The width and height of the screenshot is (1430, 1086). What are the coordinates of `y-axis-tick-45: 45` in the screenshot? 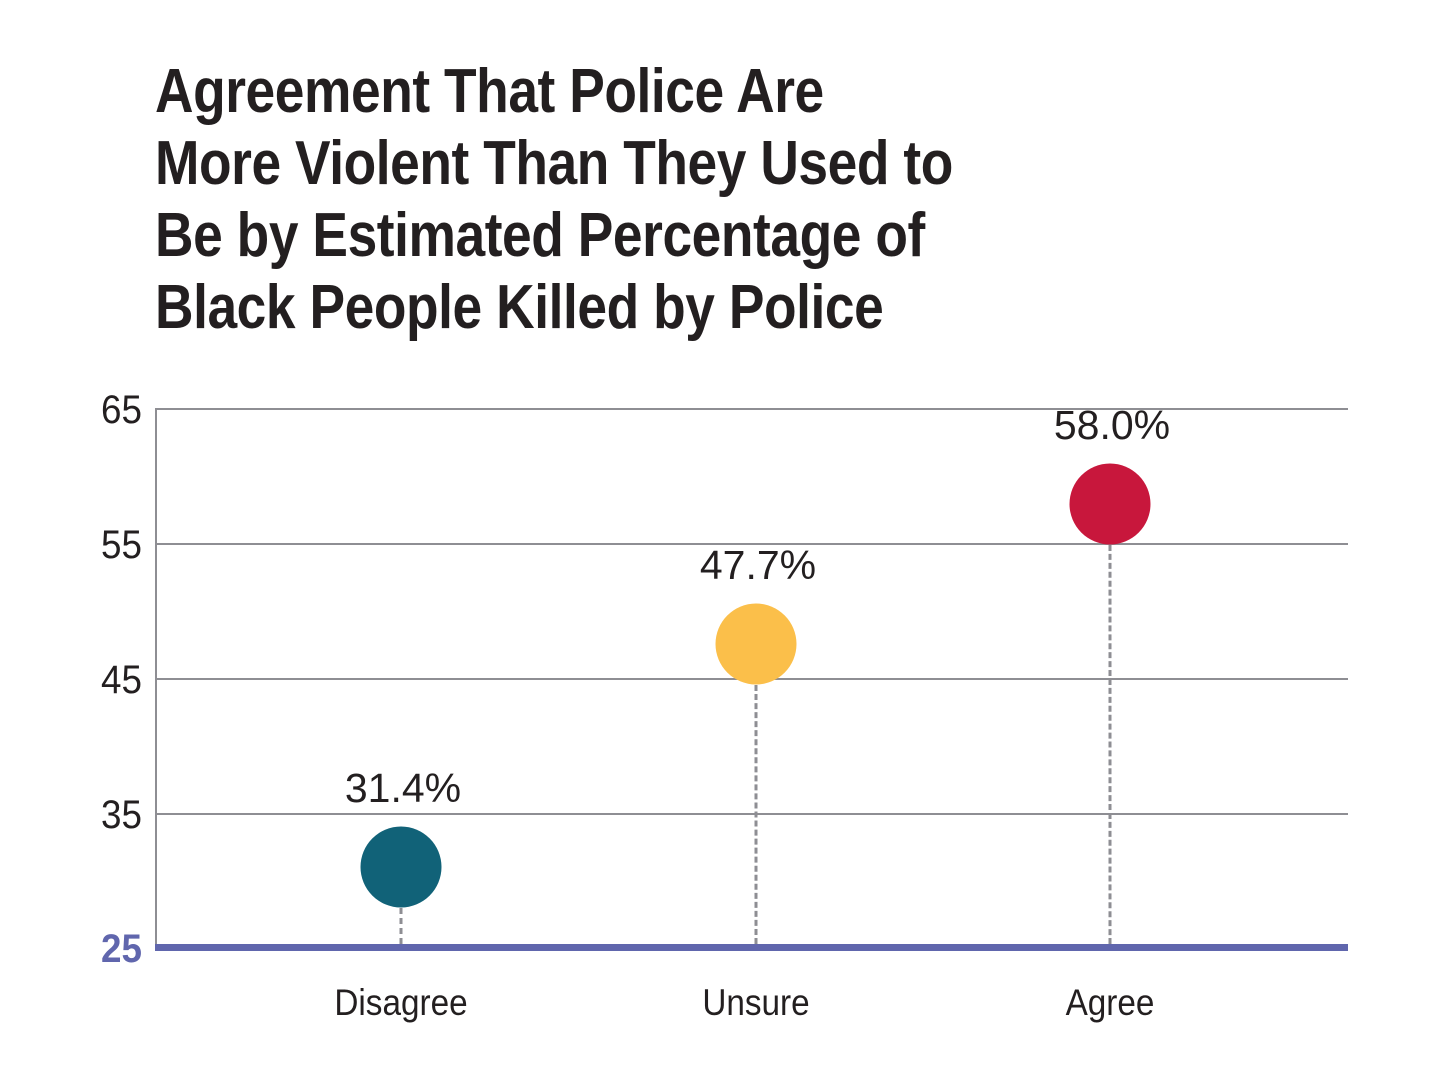 It's located at (121, 680).